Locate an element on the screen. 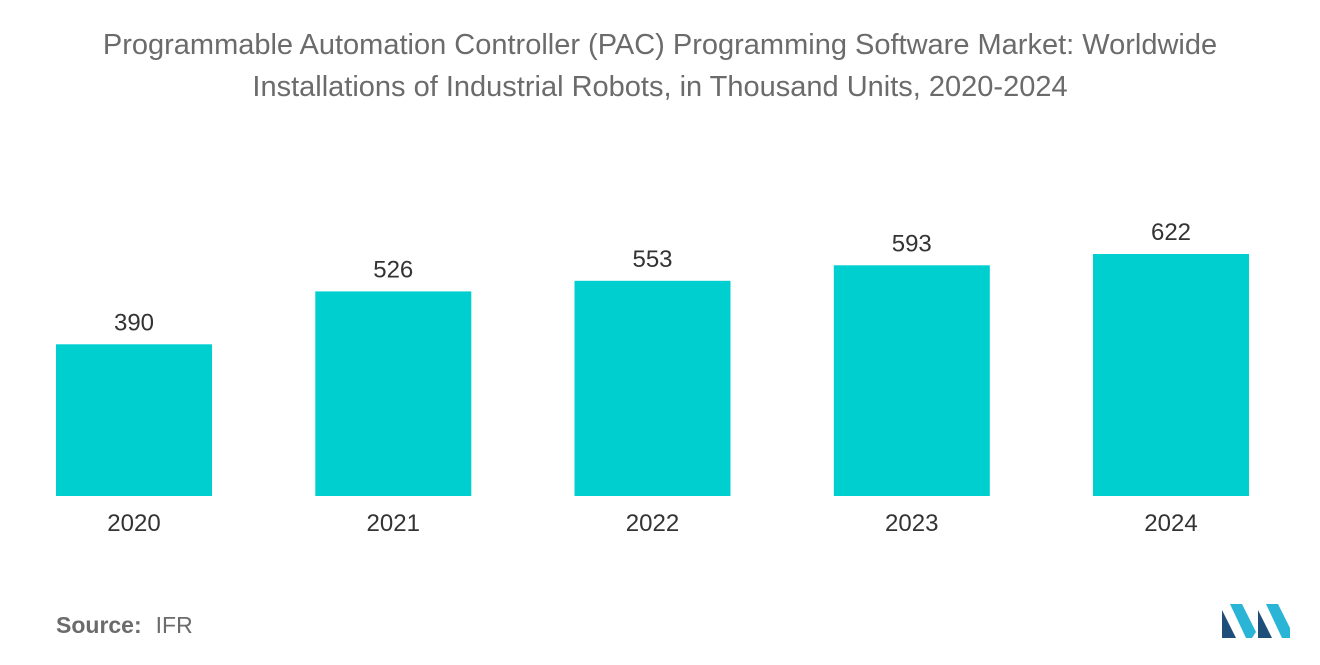 This screenshot has height=665, width=1320. source-note: Source: IFR is located at coordinates (124, 625).